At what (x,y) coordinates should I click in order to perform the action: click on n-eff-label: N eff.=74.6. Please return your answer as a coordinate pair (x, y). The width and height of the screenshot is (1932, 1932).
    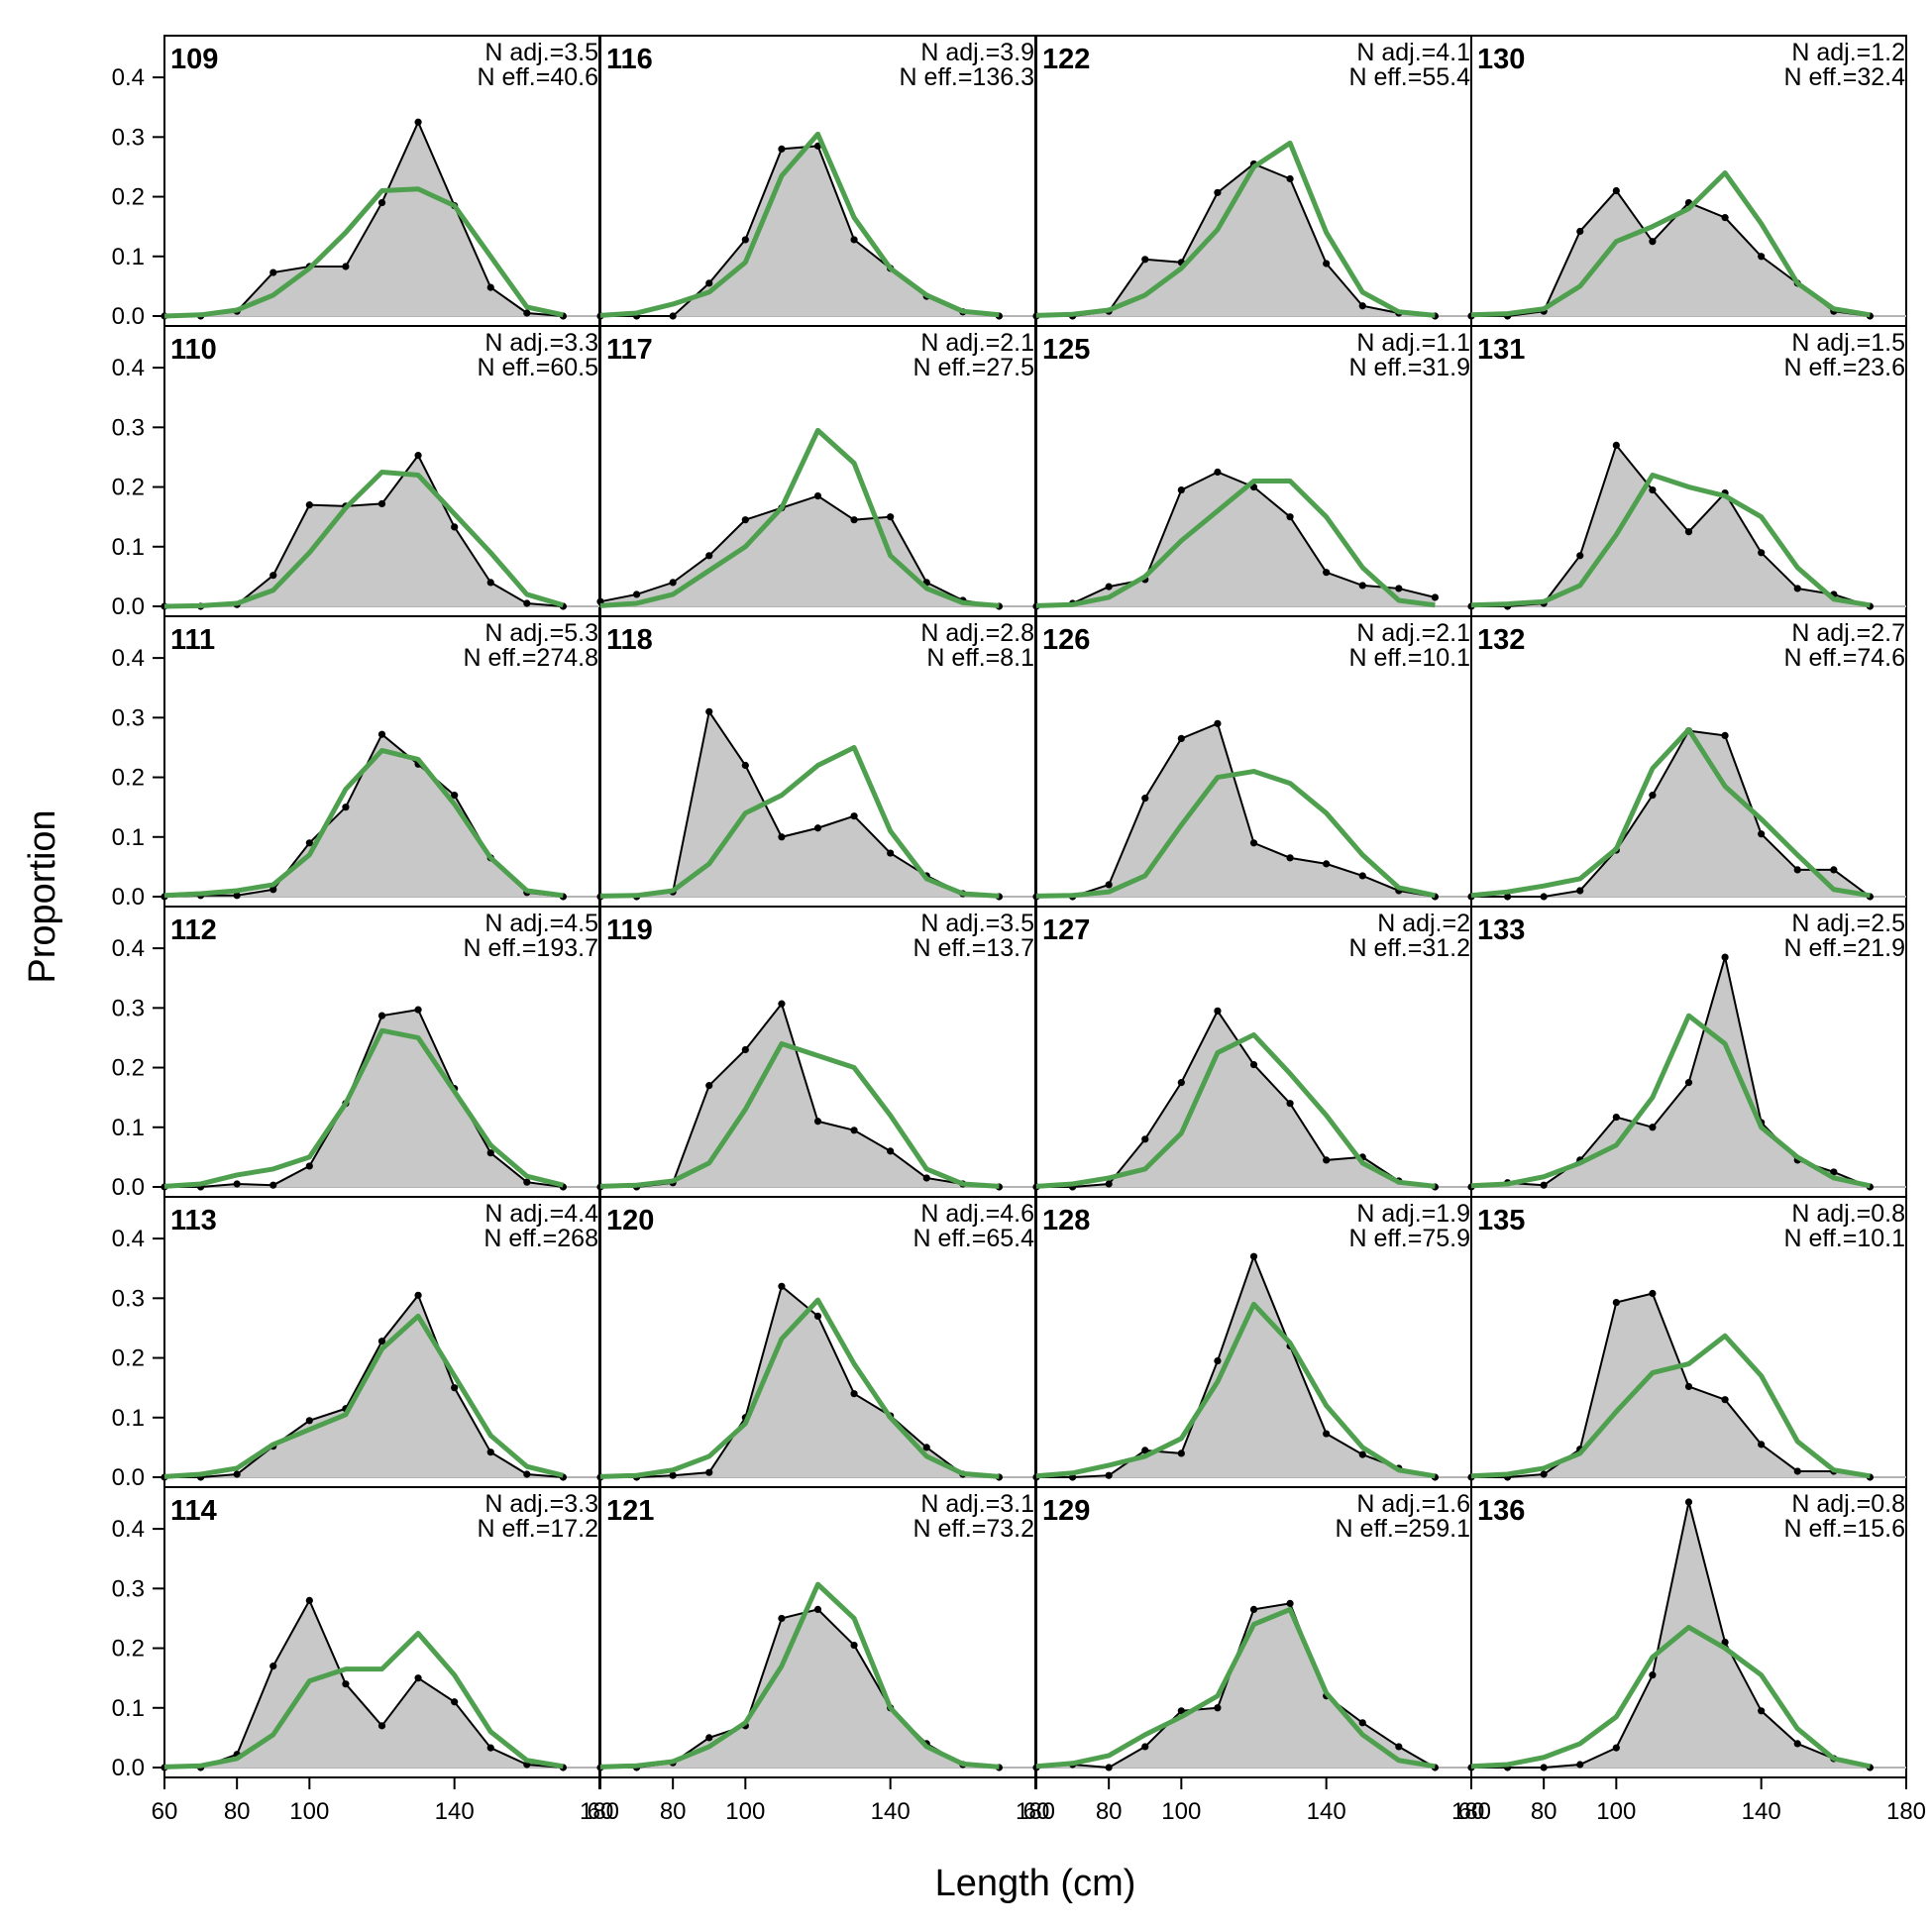
    Looking at the image, I should click on (1844, 658).